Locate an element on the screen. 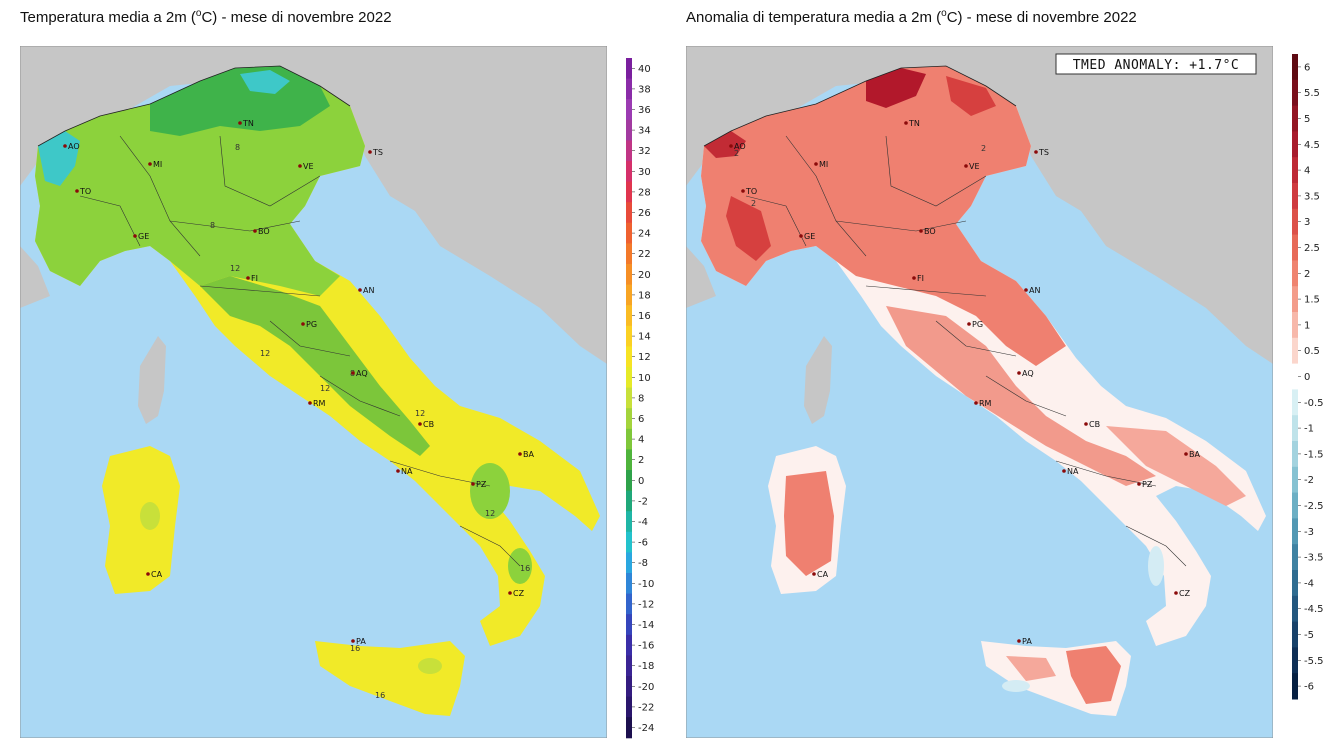 The image size is (1336, 744). colorbar-tick-label: 16 is located at coordinates (644, 316).